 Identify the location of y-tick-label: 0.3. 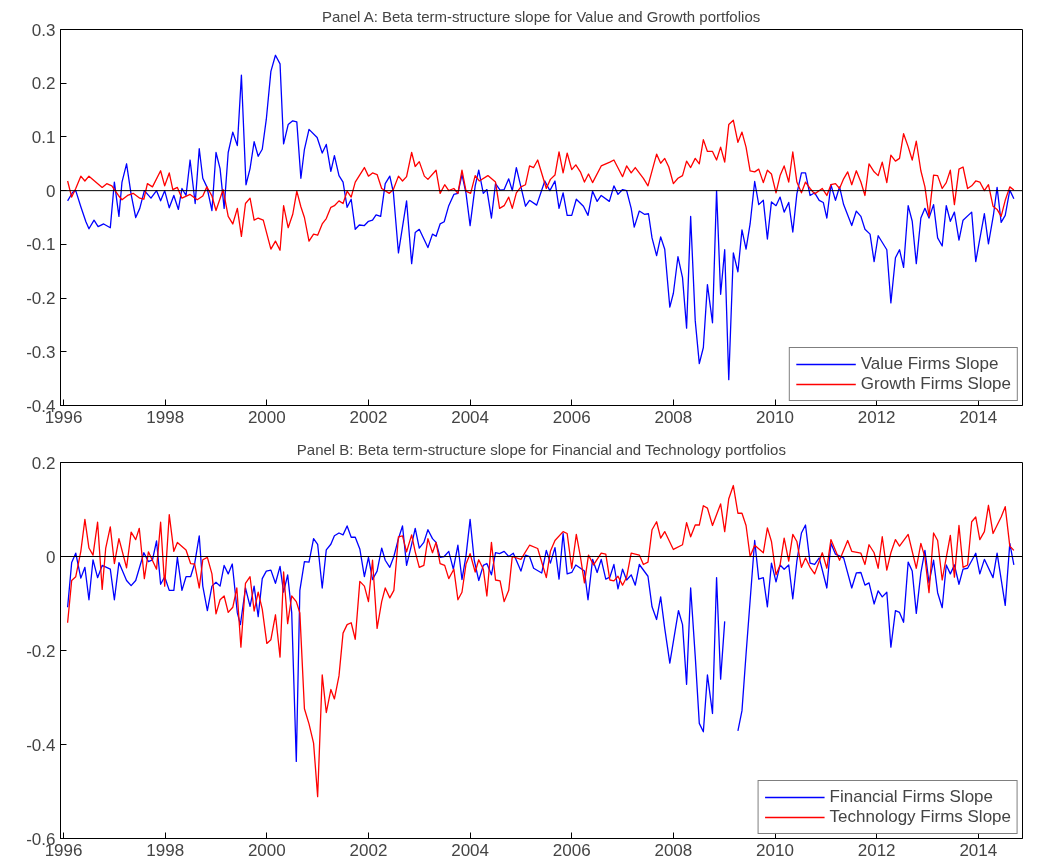
(43, 30).